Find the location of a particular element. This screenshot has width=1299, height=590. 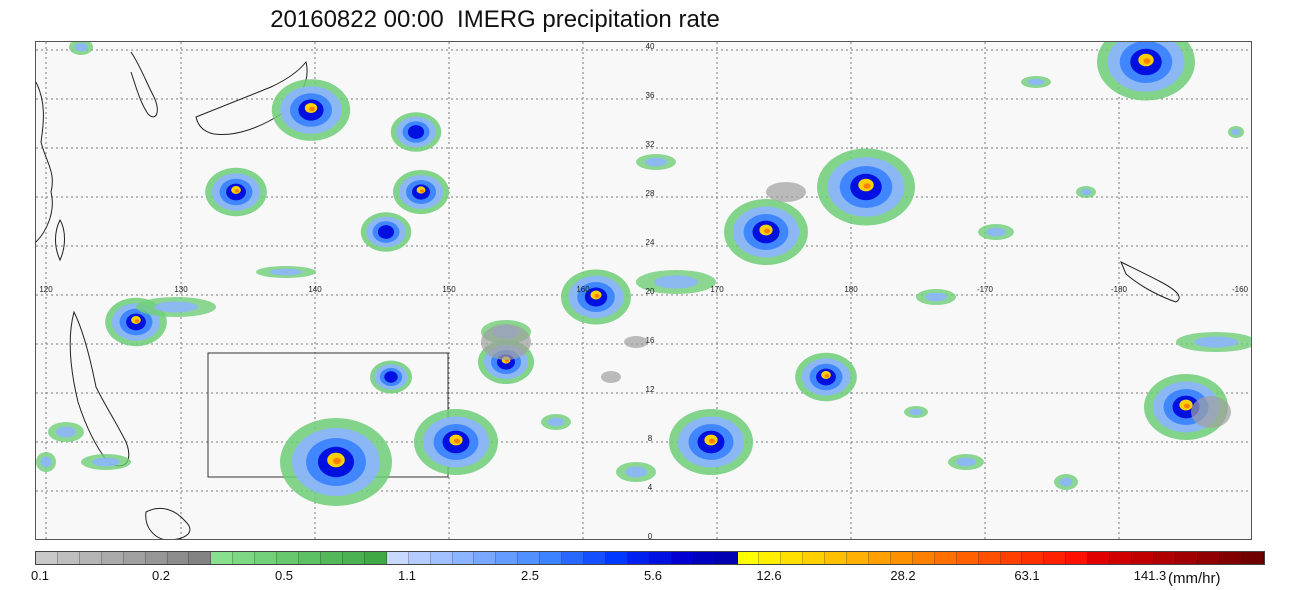

color-scale-tick-label: 1.1 is located at coordinates (407, 575).